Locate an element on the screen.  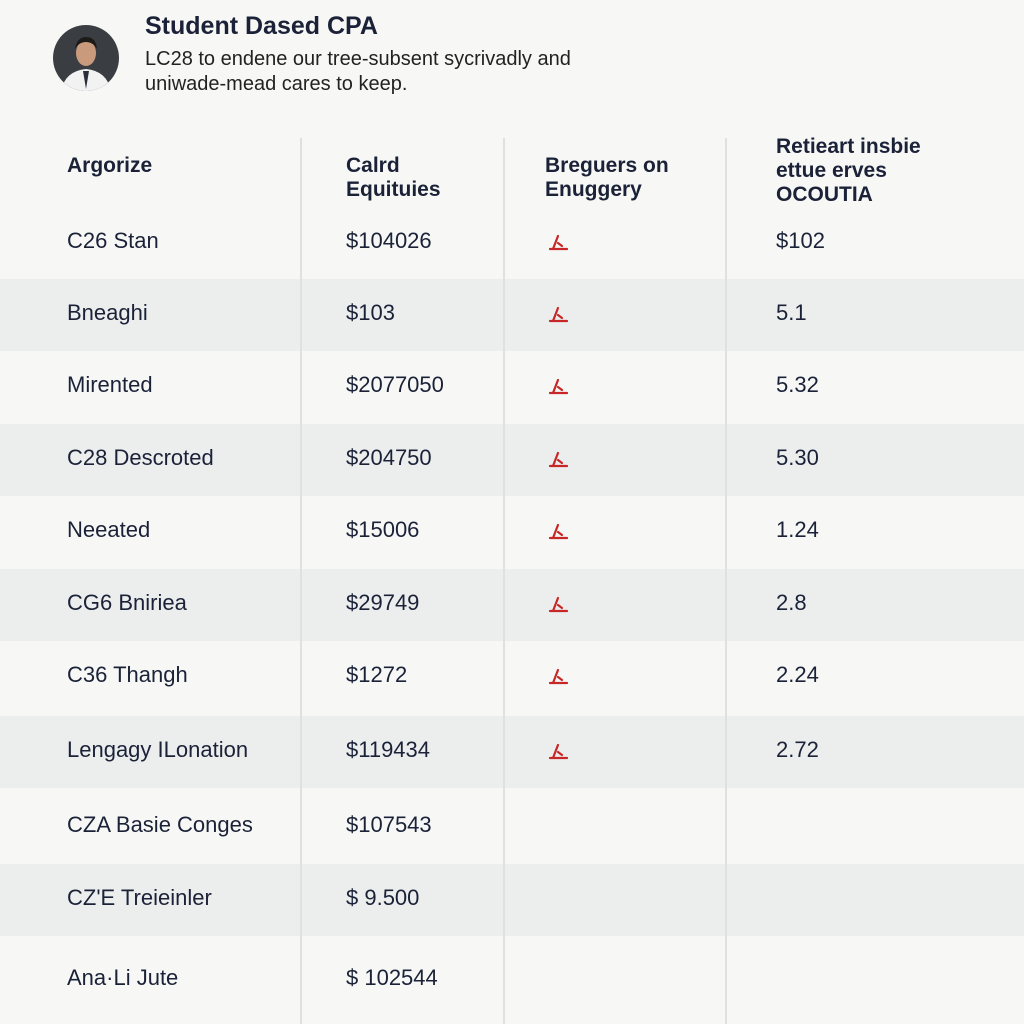
cell-amount: $104026 is located at coordinates (389, 240).